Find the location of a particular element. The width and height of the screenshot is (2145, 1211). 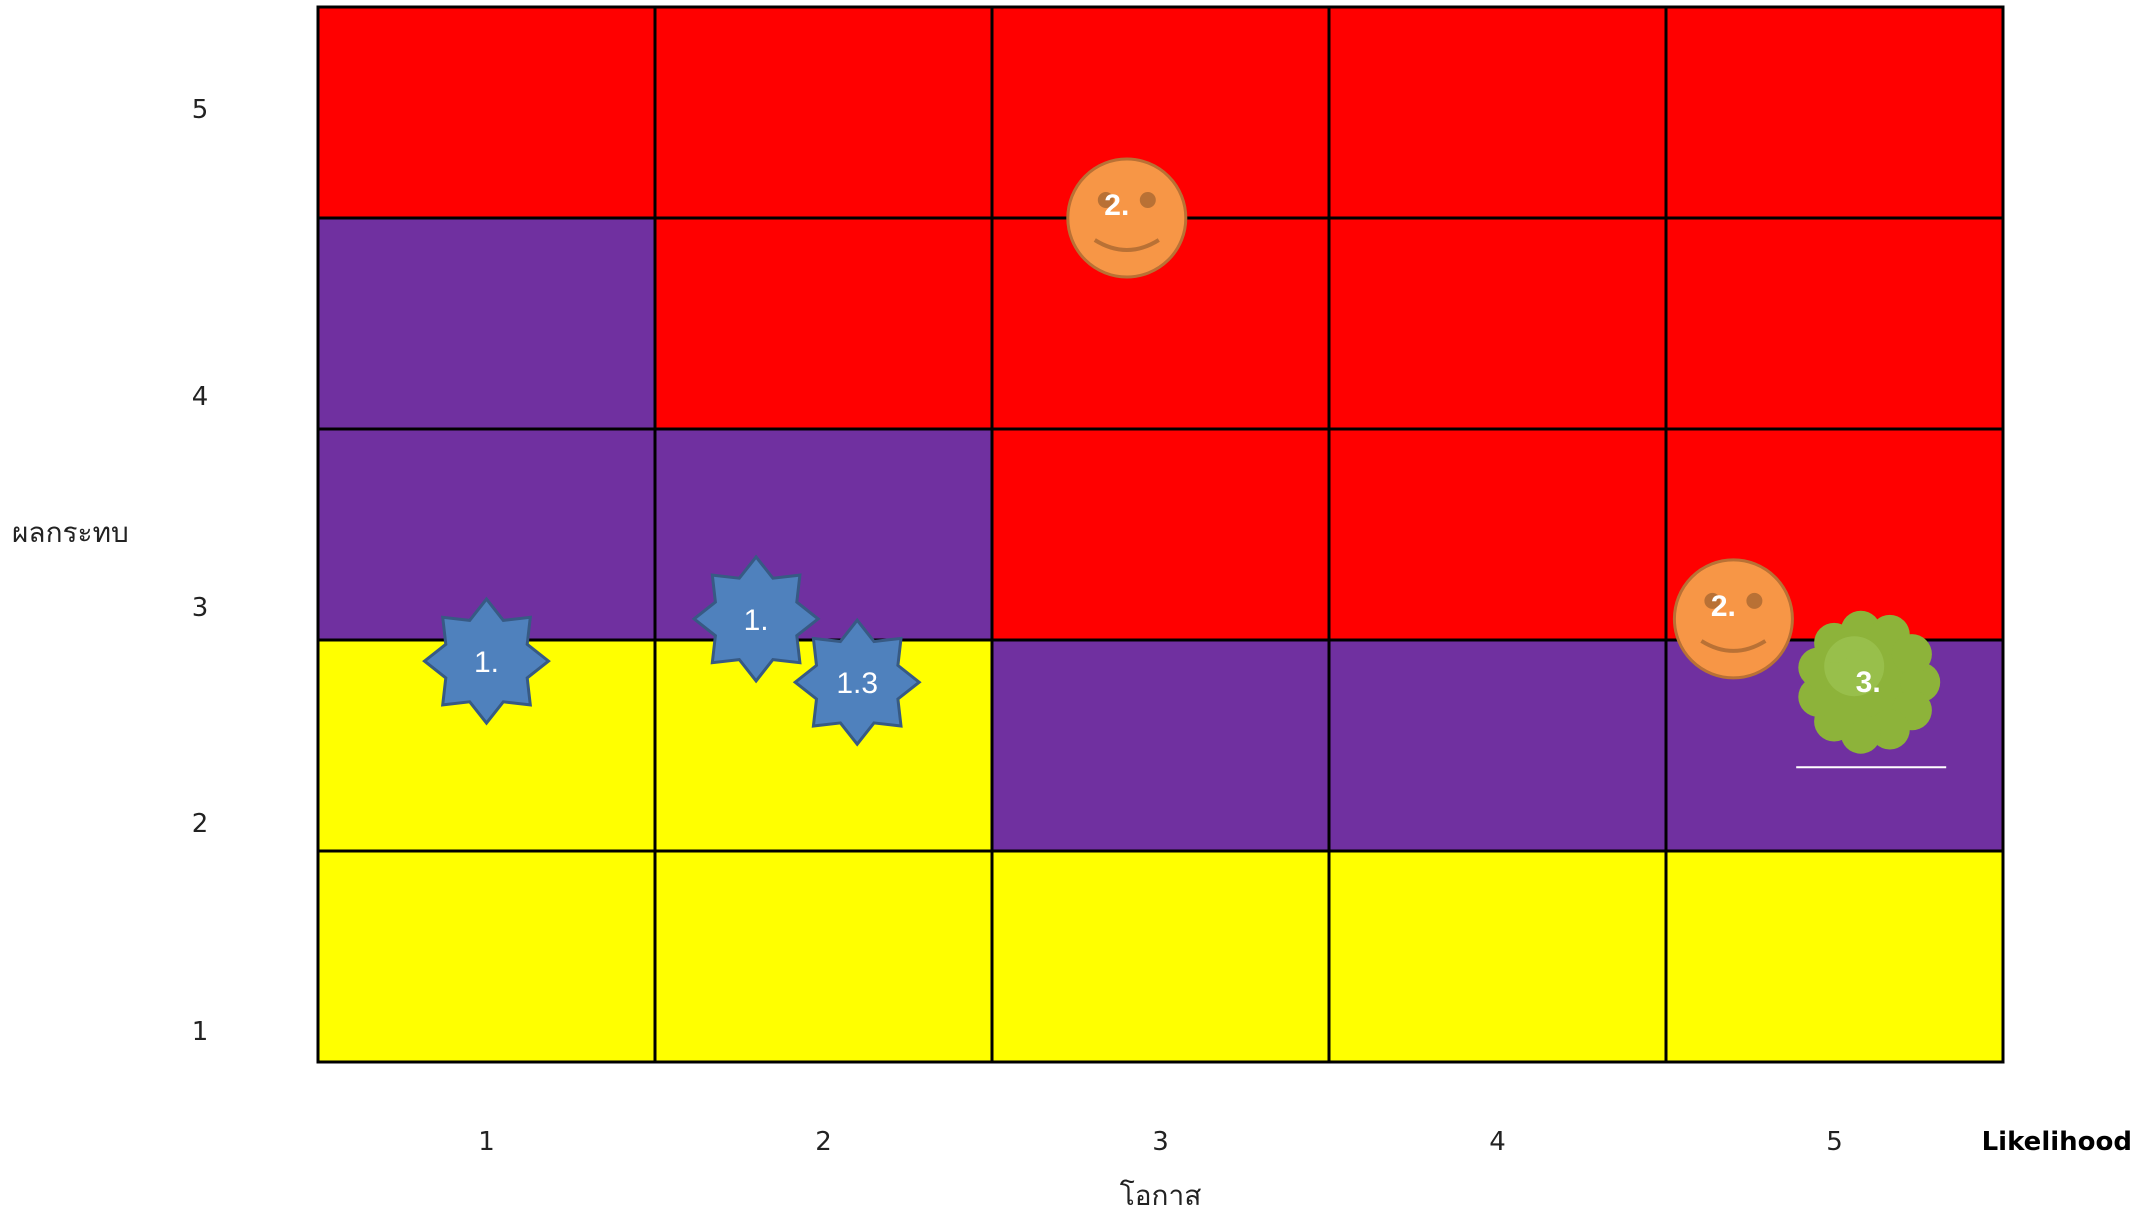

risk-marker-cloud: 3. is located at coordinates (1871, 689).